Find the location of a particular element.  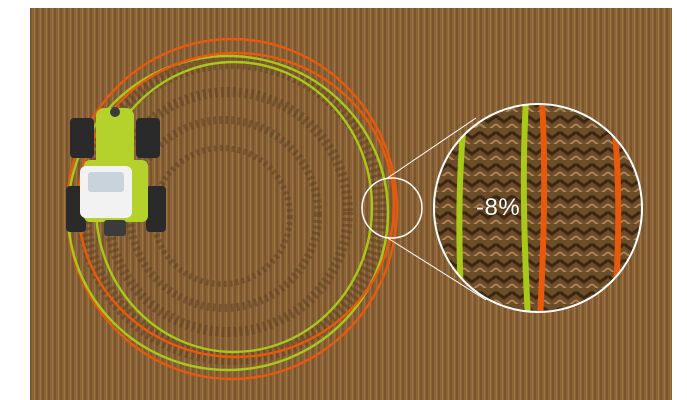

zoom-connector-top is located at coordinates (431, 148).